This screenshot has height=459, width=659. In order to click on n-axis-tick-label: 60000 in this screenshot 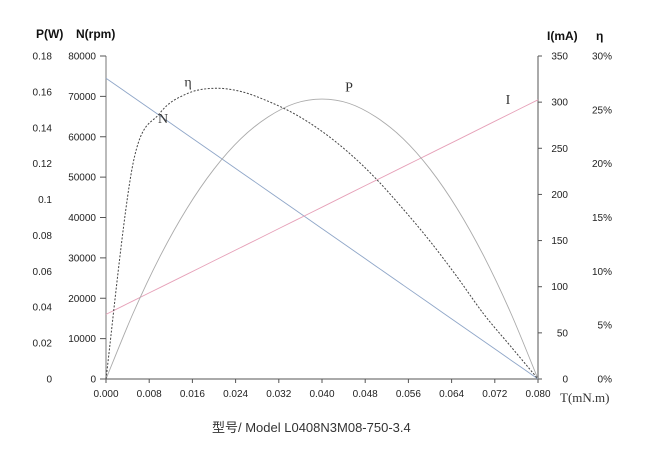, I will do `click(82, 137)`.